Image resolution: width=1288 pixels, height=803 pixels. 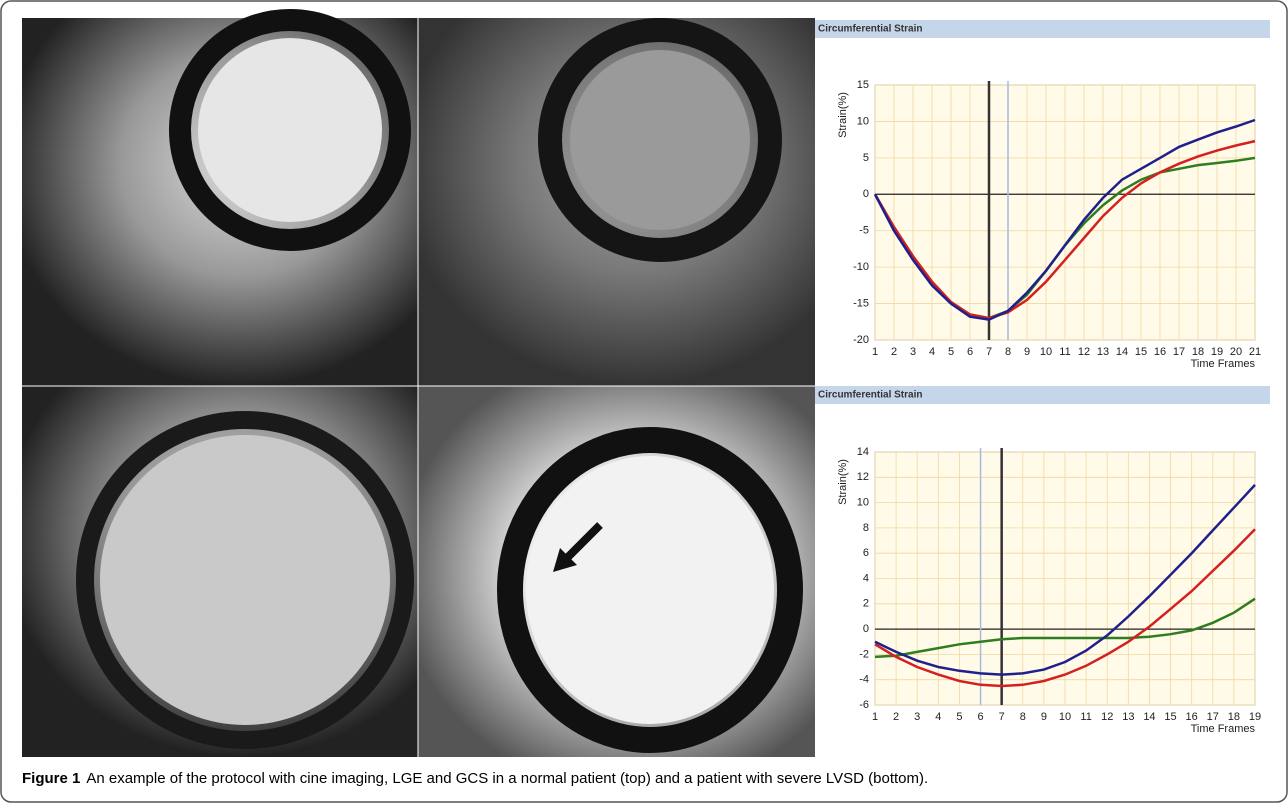 I want to click on y-tick-label: -20, so click(x=861, y=340).